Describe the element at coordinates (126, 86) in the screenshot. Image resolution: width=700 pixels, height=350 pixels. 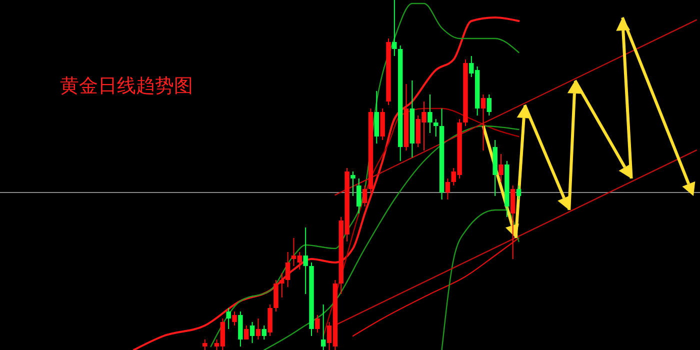
I see `text: 黄金日线趋势图` at that location.